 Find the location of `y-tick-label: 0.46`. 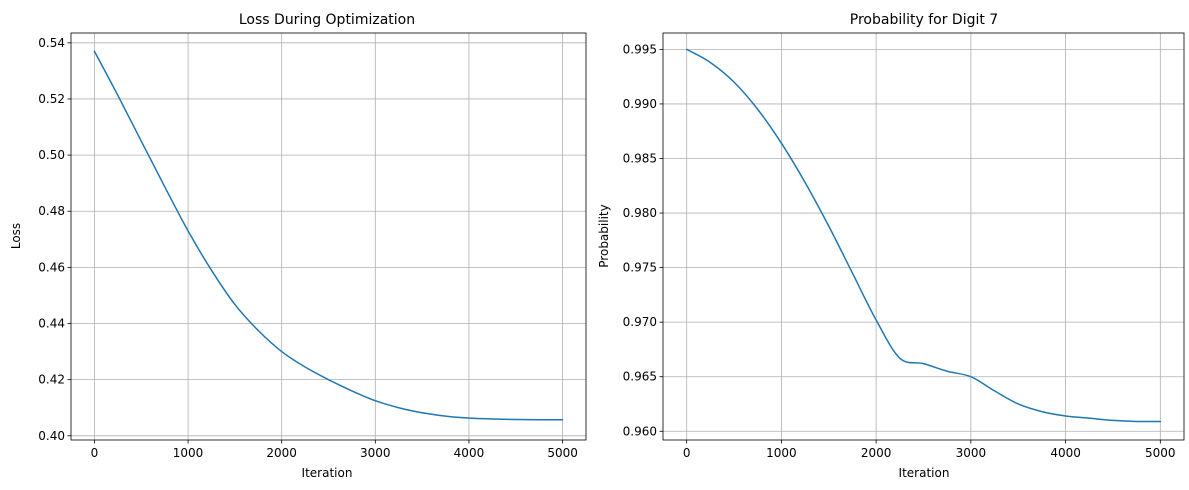

y-tick-label: 0.46 is located at coordinates (51, 267).